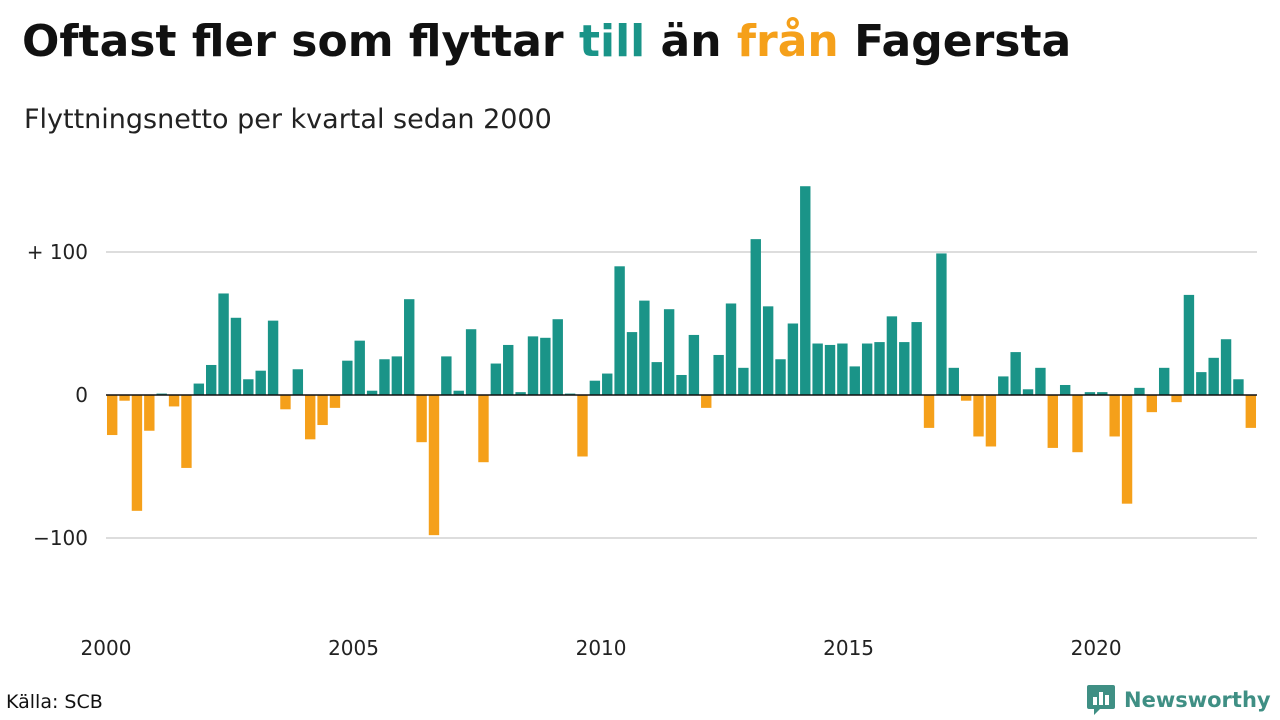 The height and width of the screenshot is (720, 1280). What do you see at coordinates (1197, 700) in the screenshot?
I see `brand-name: Newsworthy` at bounding box center [1197, 700].